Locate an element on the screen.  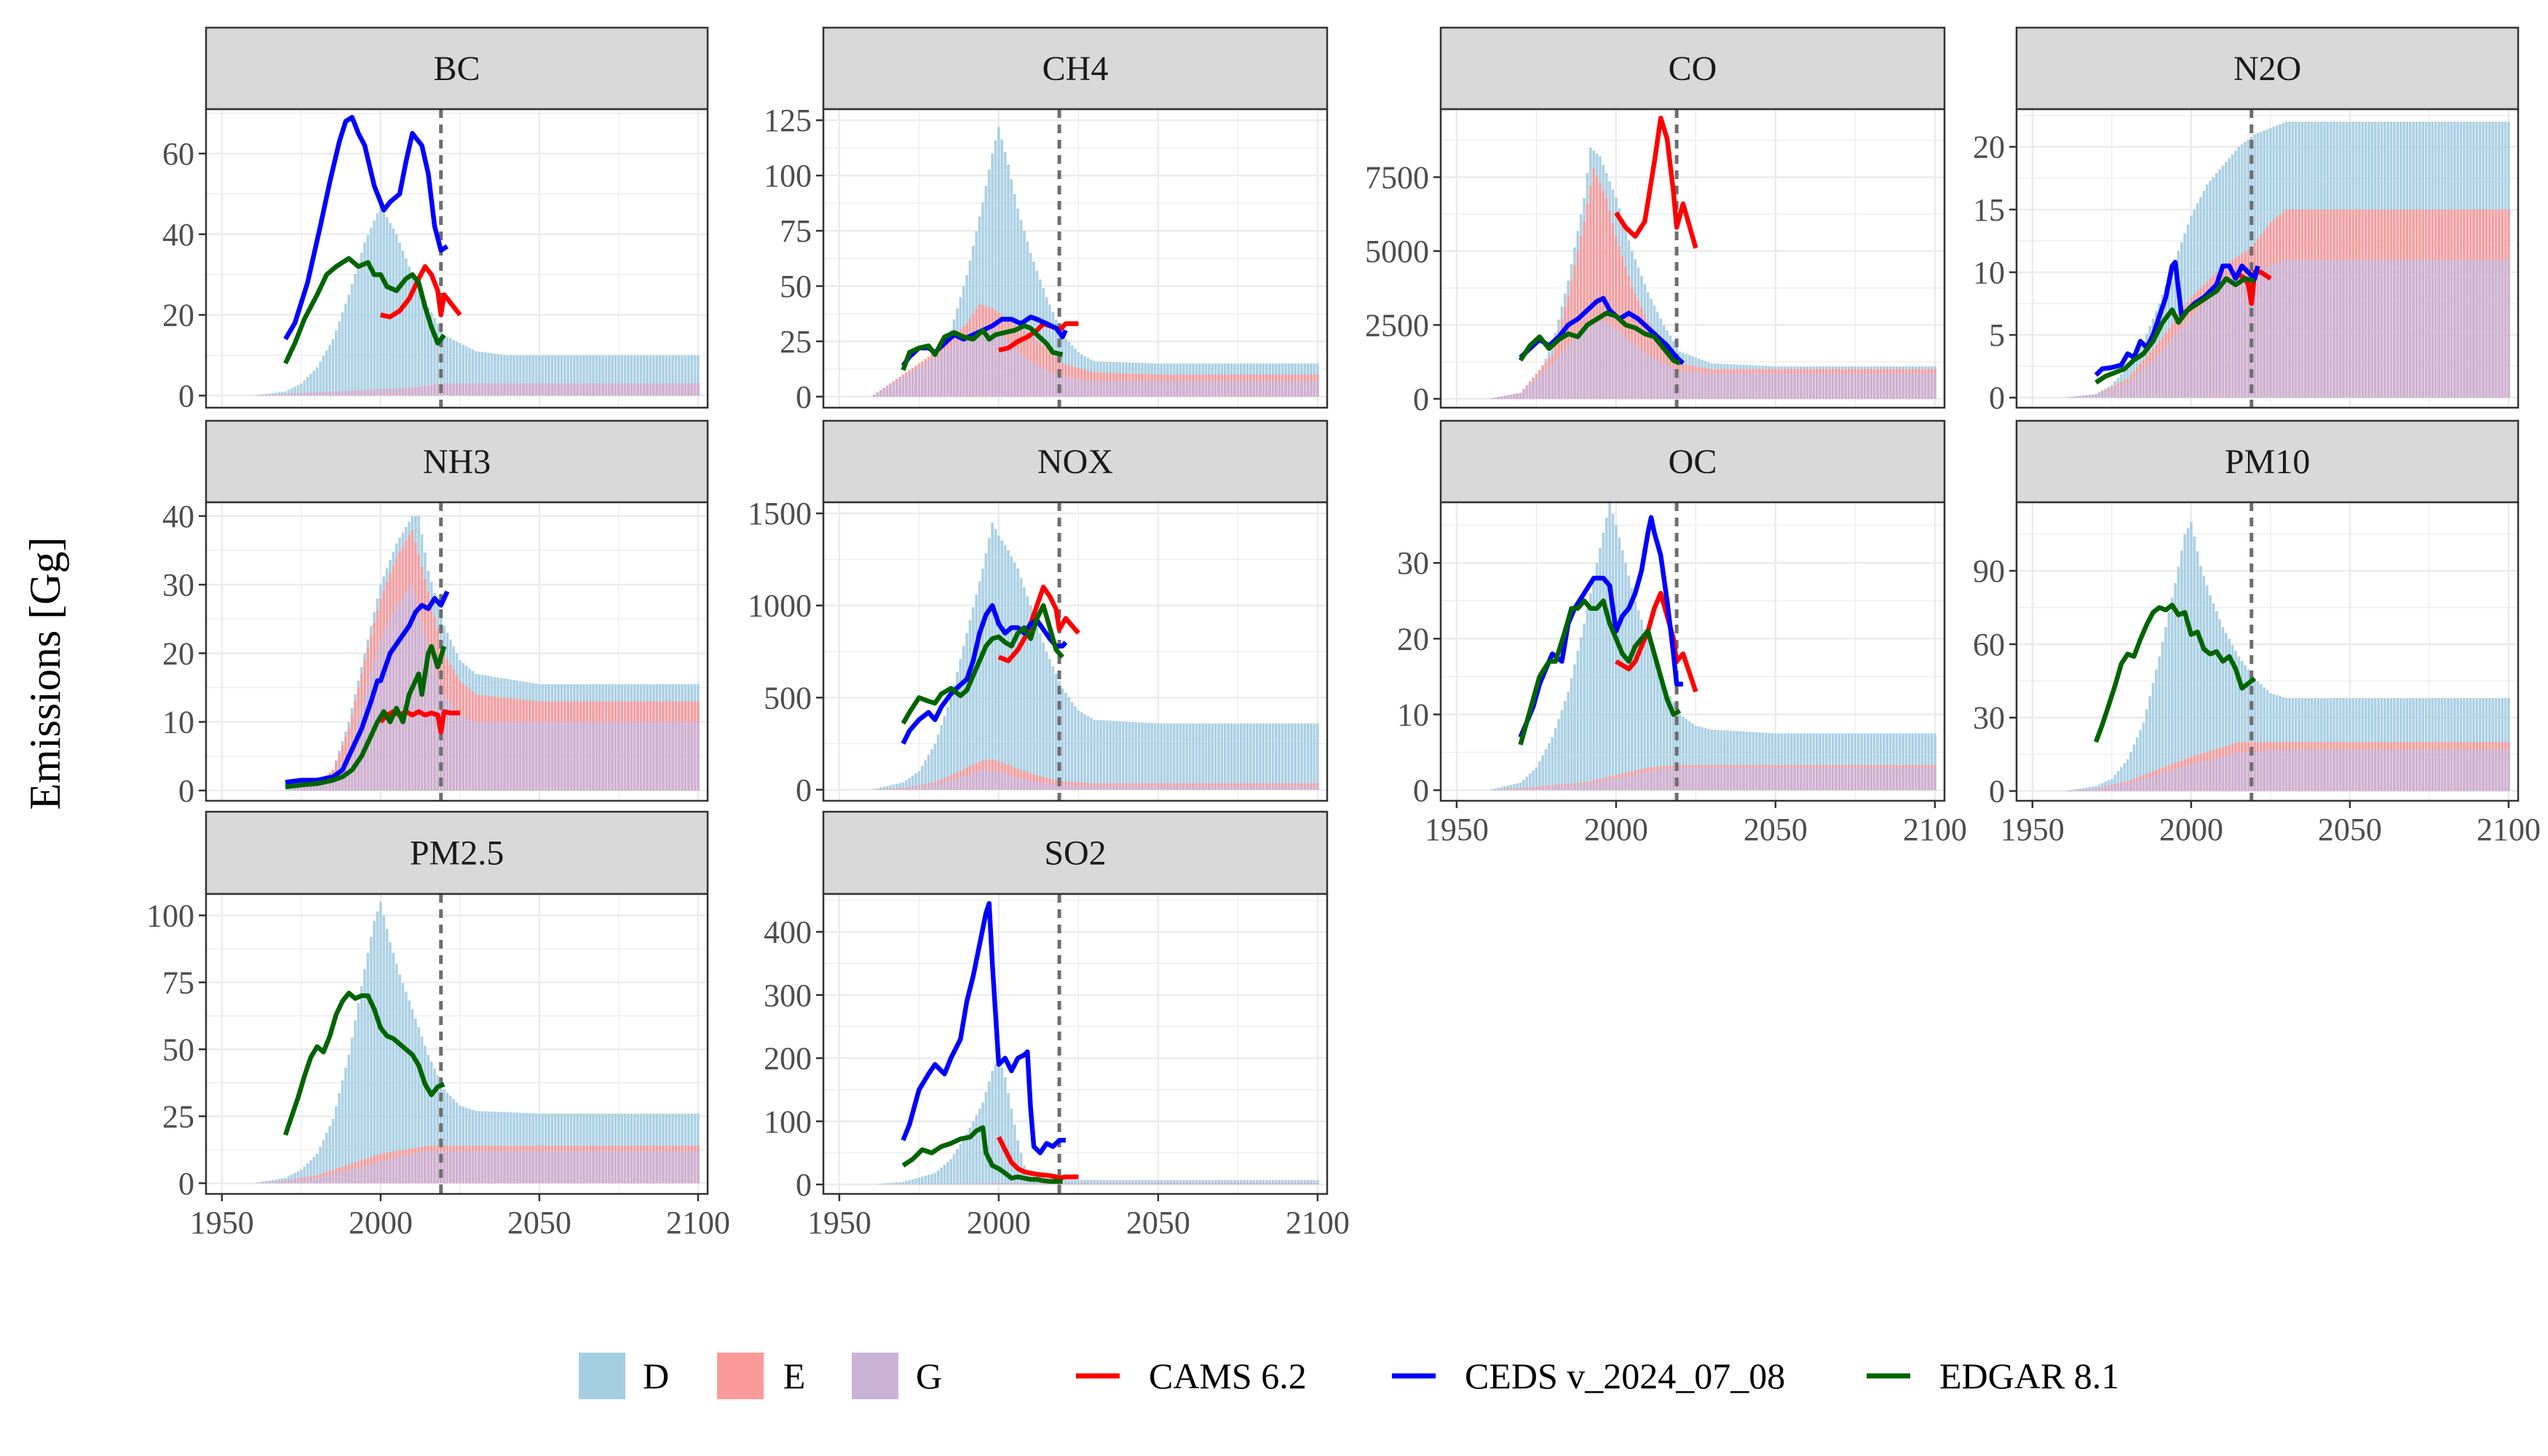
bar-e is located at coordinates (1606, 298).